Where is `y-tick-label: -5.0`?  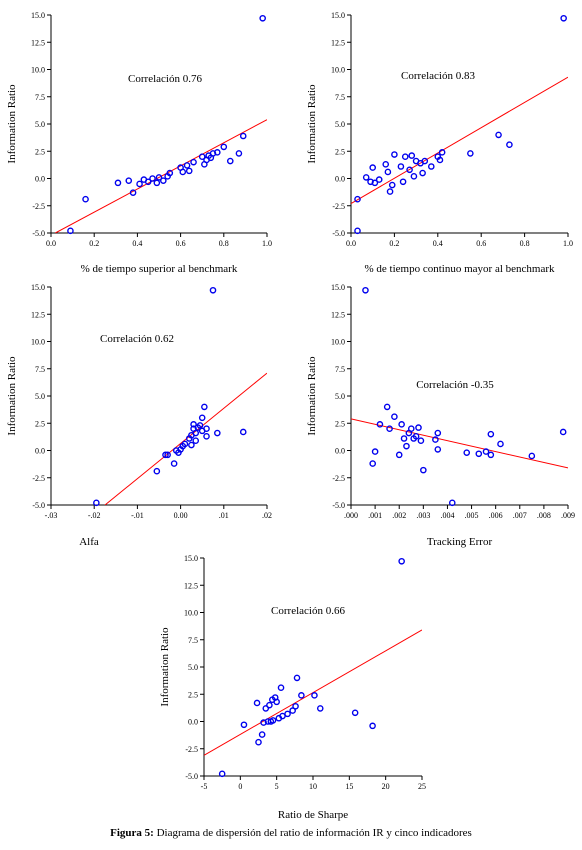
y-tick-label: -5.0 is located at coordinates (38, 505).